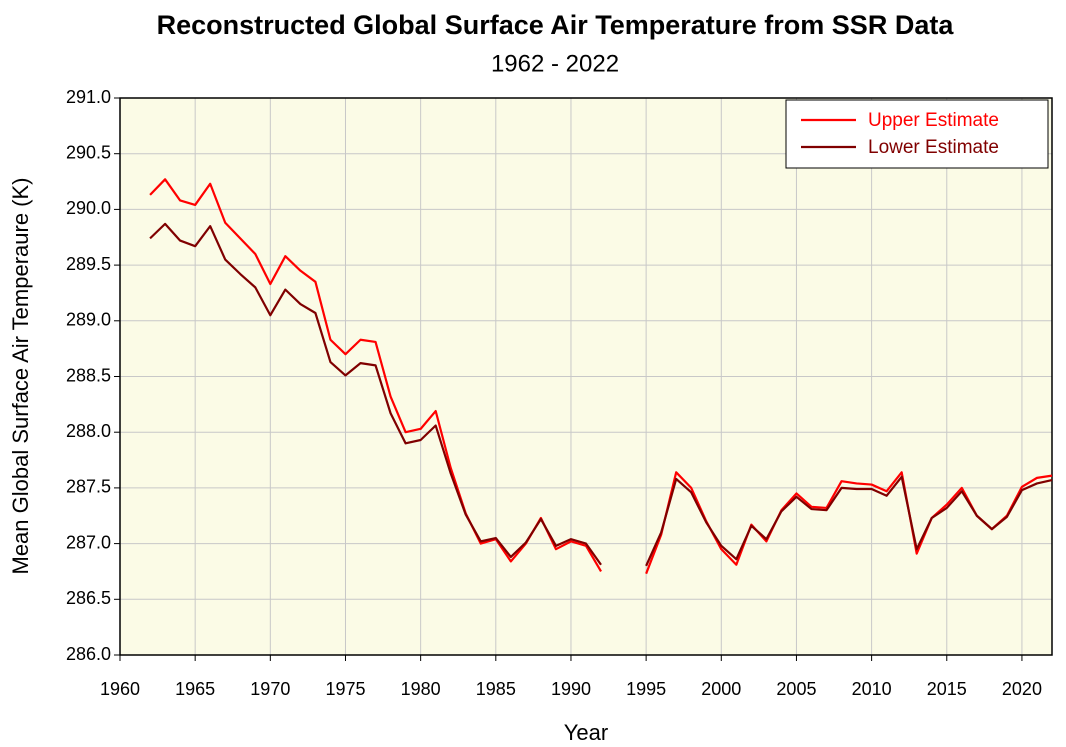 The image size is (1066, 747). Describe the element at coordinates (88, 487) in the screenshot. I see `y-tick-label: 287.5` at that location.